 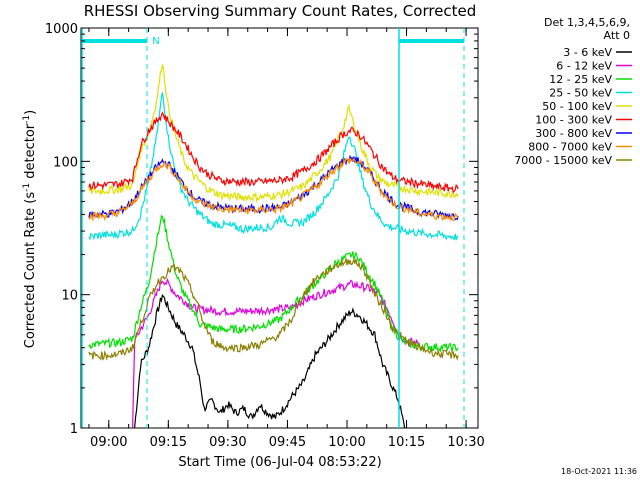 What do you see at coordinates (65, 162) in the screenshot?
I see `y-tick-label: 100` at bounding box center [65, 162].